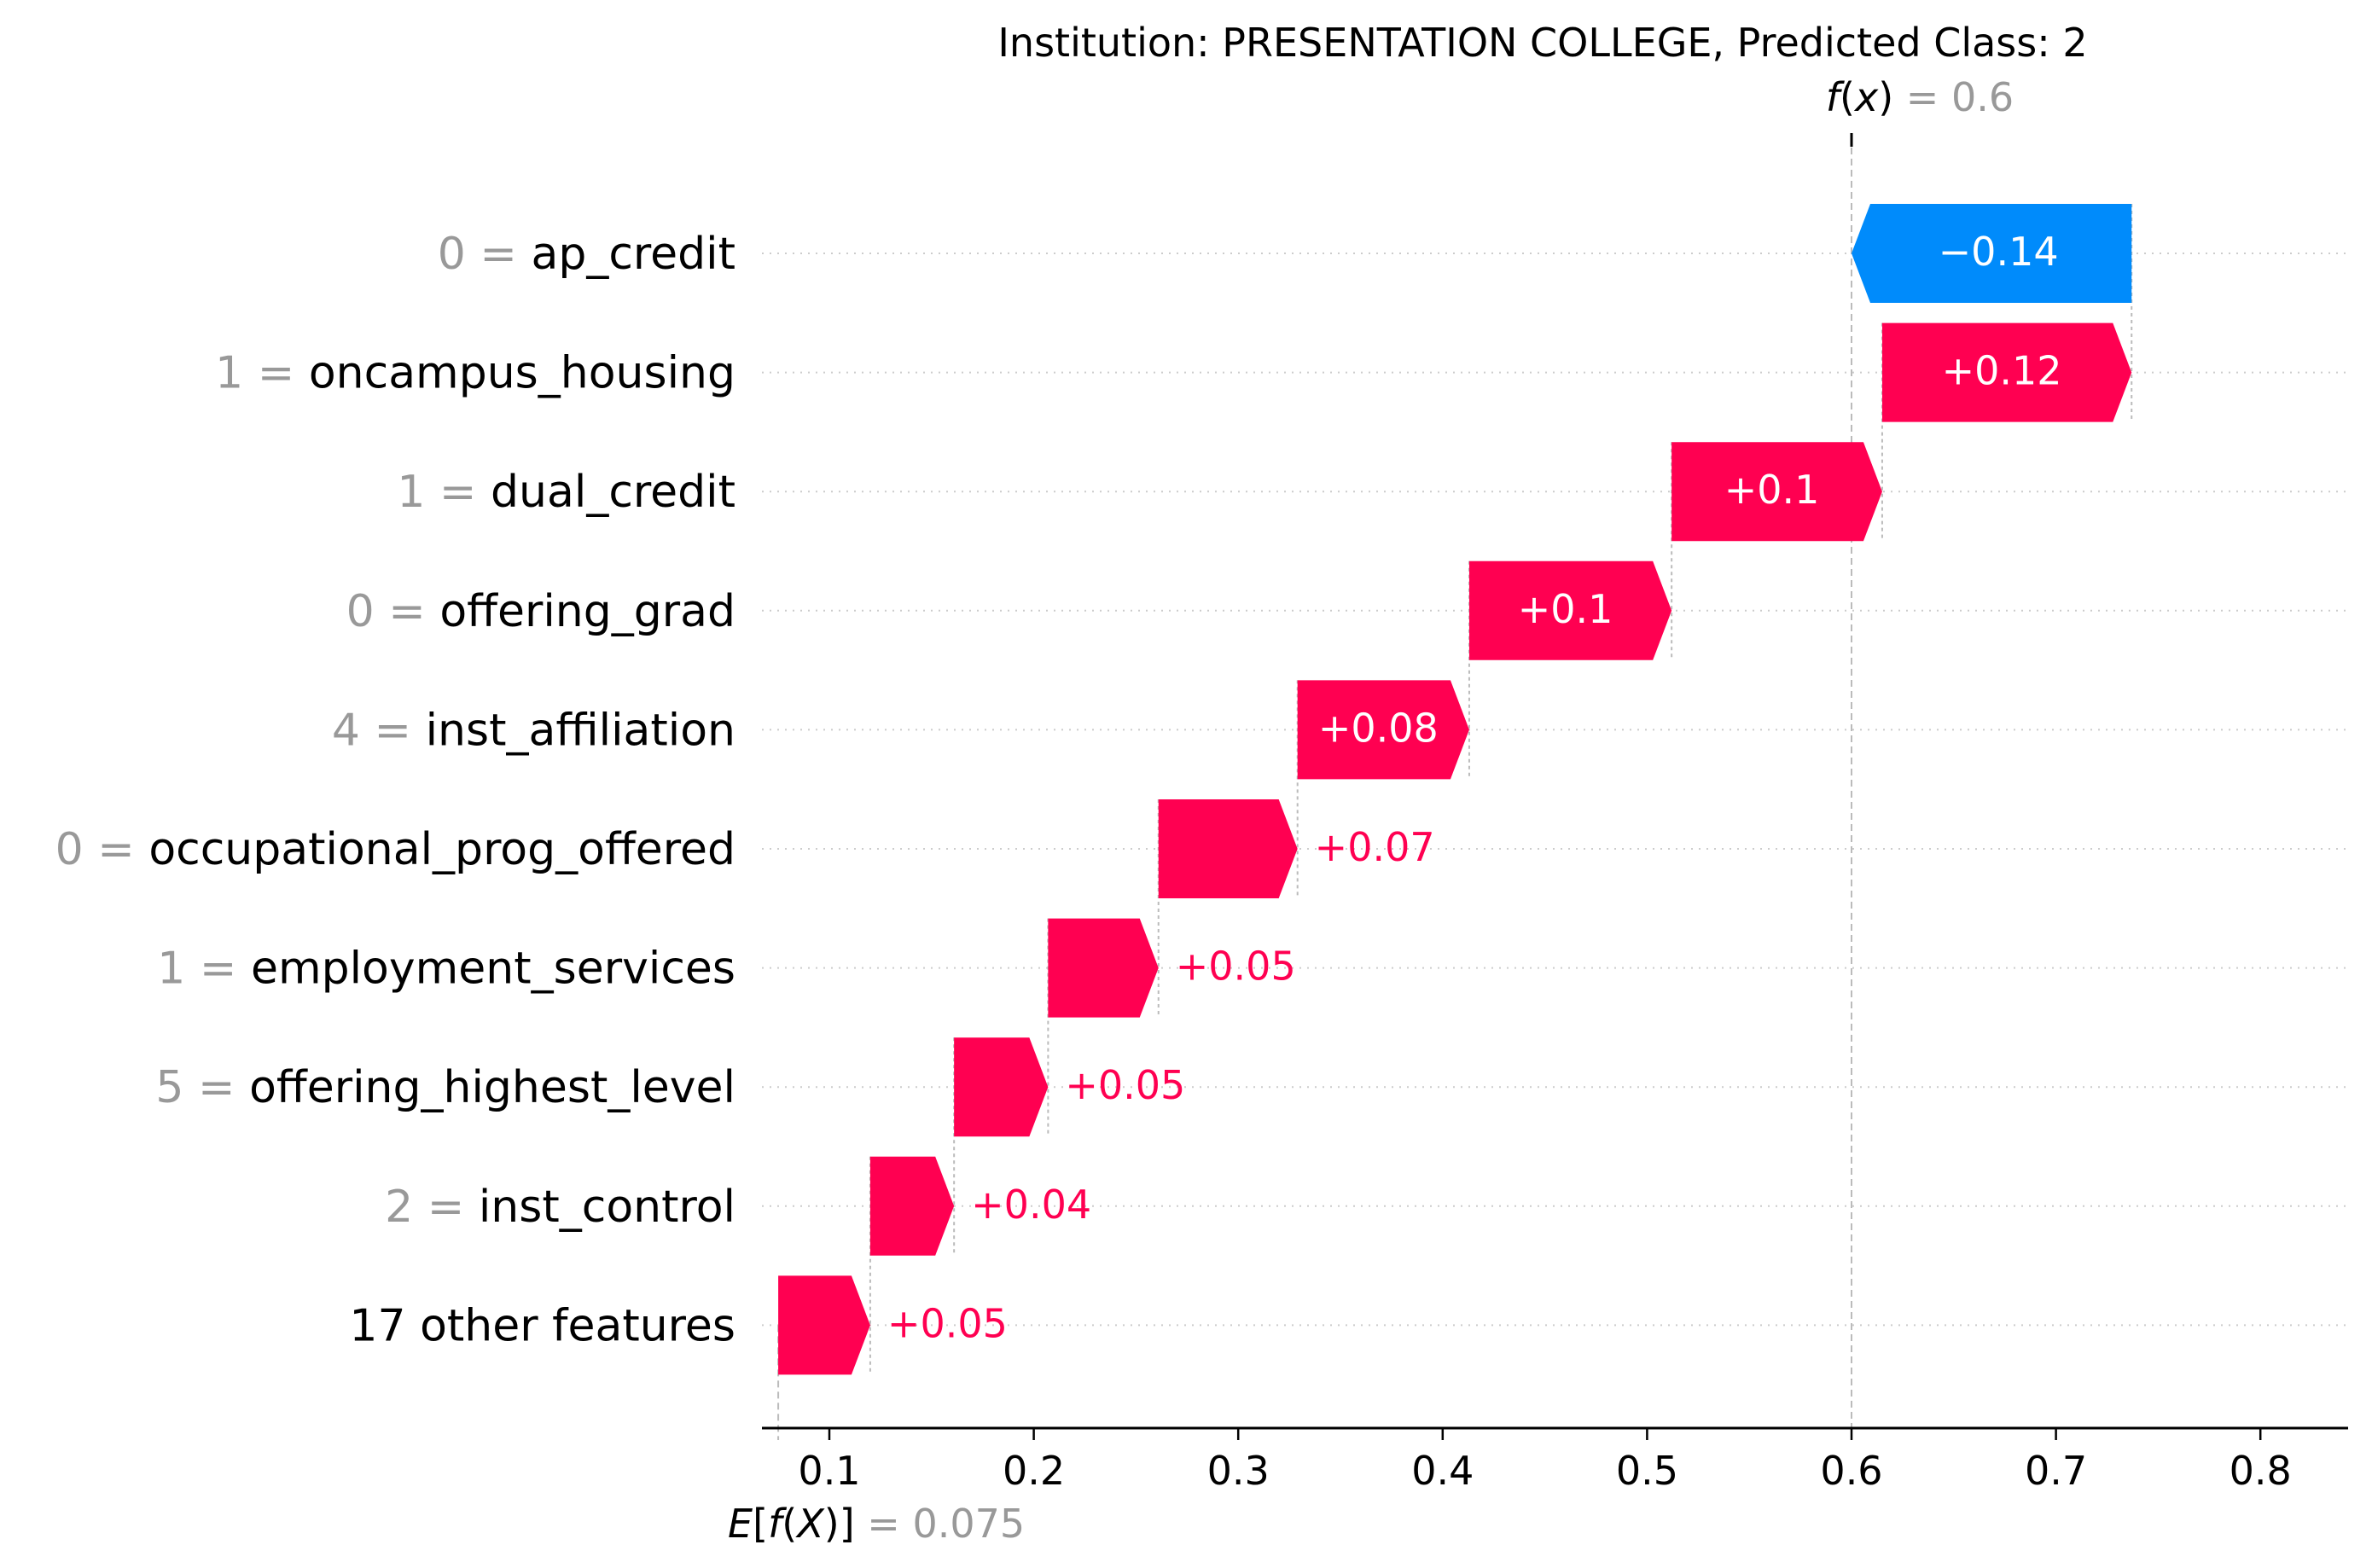  Describe the element at coordinates (1239, 1471) in the screenshot. I see `x-tick-label: 0.3` at that location.